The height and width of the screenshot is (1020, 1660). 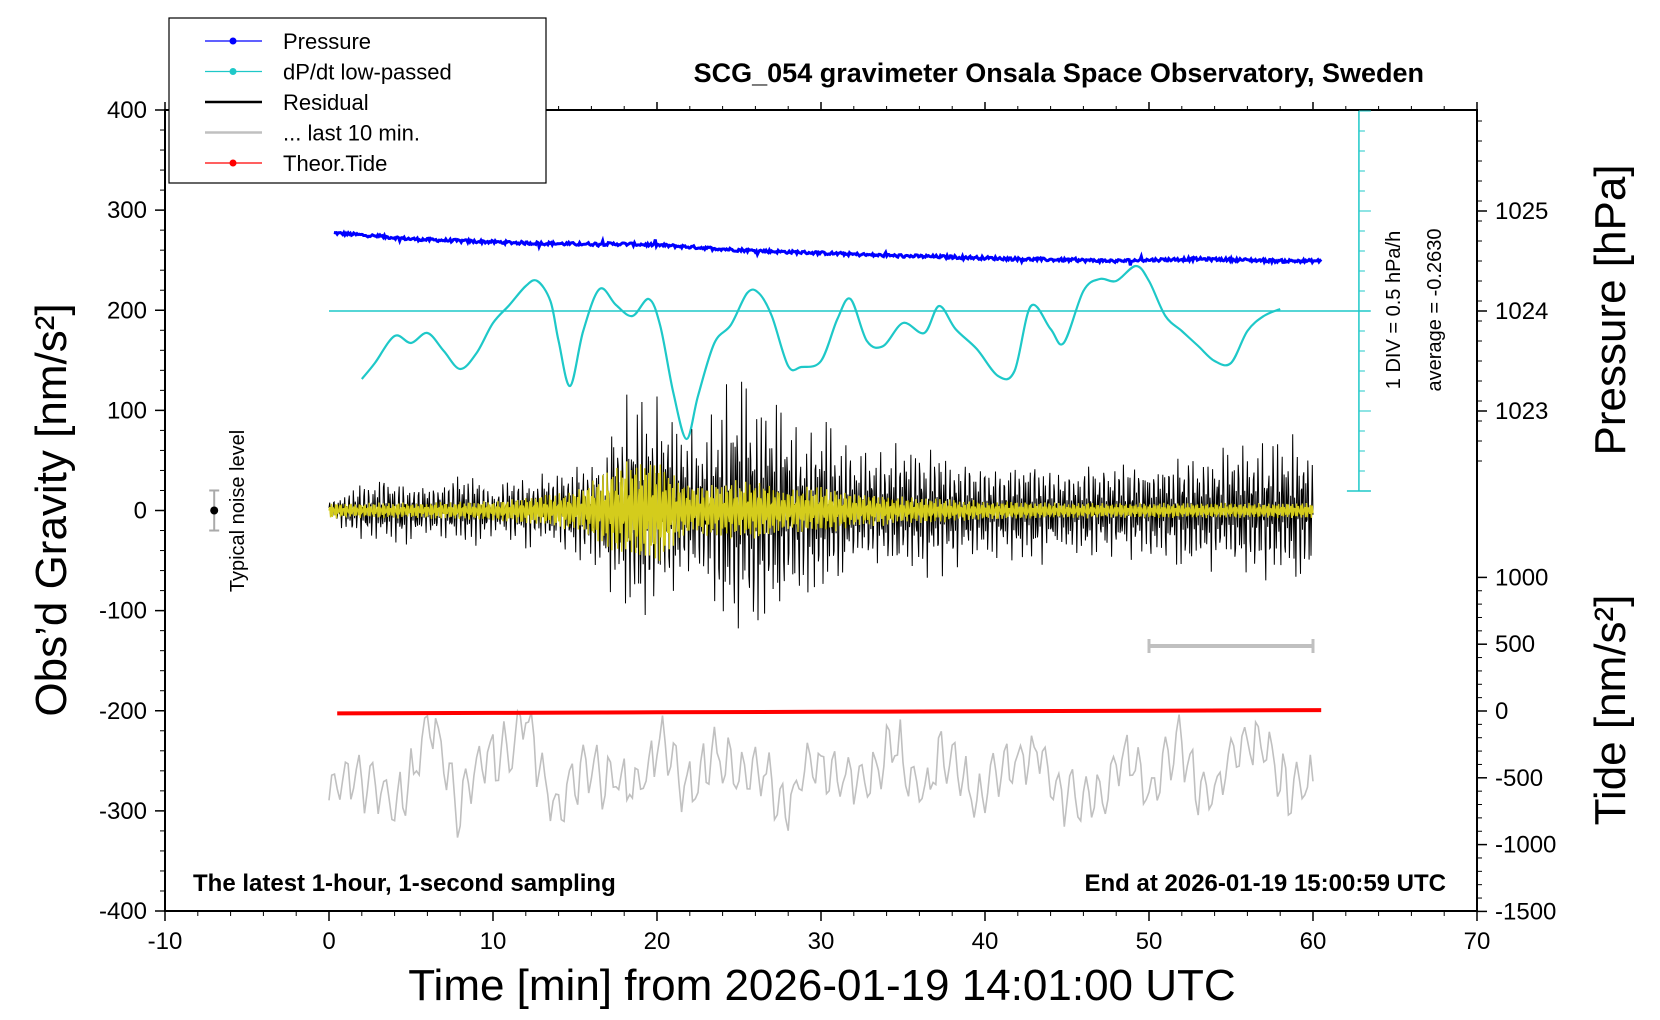 What do you see at coordinates (123, 911) in the screenshot?
I see `y-tick-label: -400` at bounding box center [123, 911].